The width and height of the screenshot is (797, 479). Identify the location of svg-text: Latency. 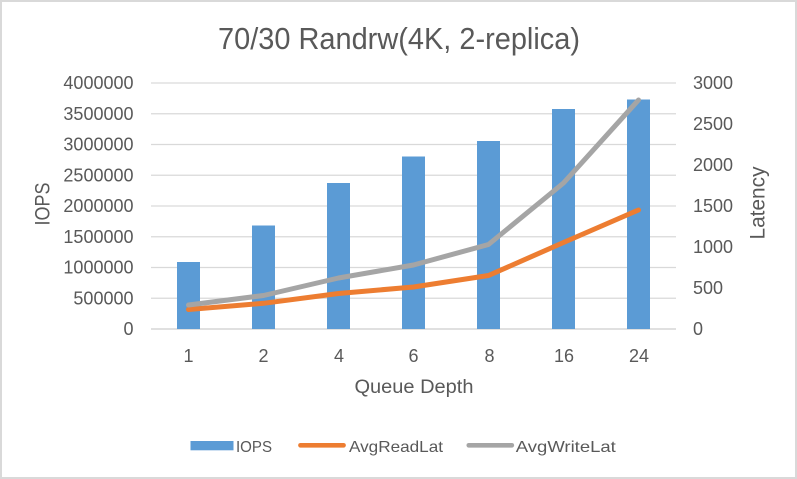
(758, 202).